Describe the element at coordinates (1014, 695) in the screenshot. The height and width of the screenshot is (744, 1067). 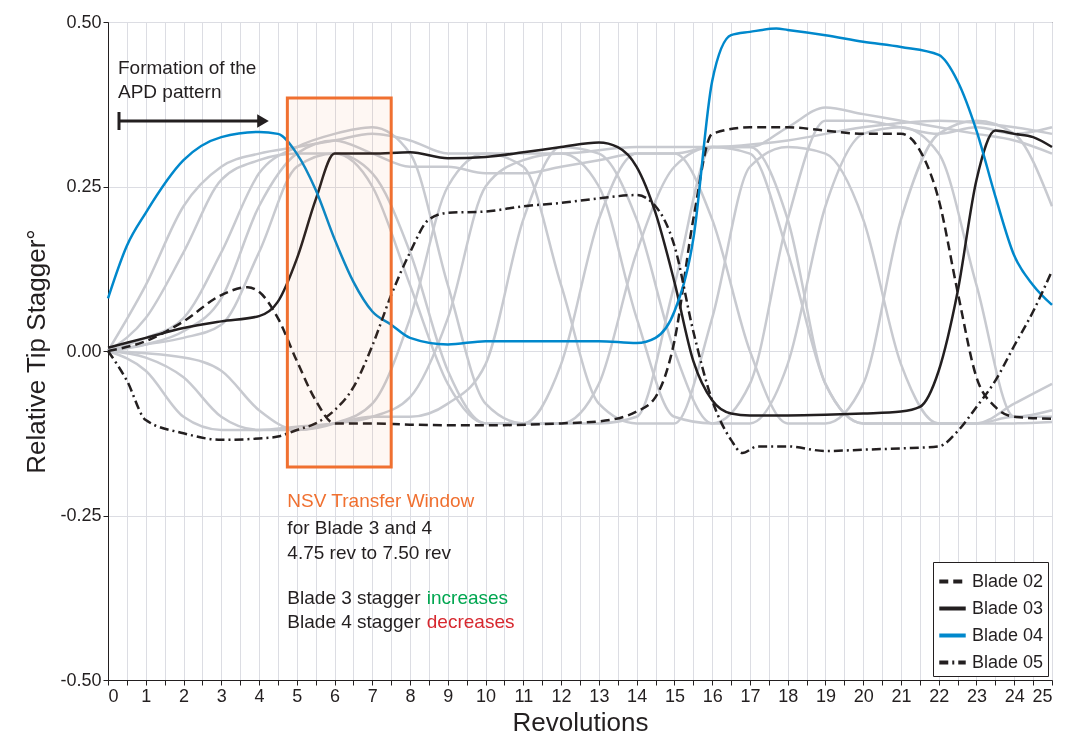
I see `x-tick-label: 24` at that location.